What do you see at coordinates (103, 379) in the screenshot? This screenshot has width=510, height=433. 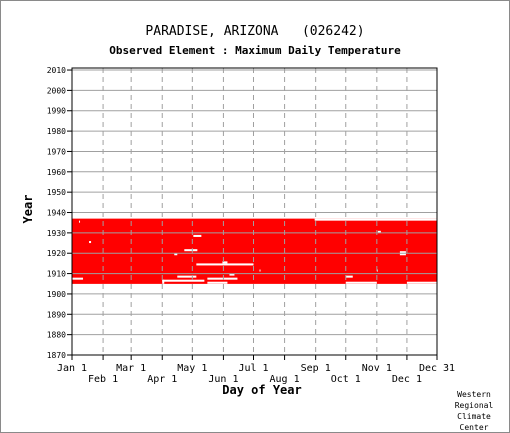 I see `x-tick-label: Feb 1` at bounding box center [103, 379].